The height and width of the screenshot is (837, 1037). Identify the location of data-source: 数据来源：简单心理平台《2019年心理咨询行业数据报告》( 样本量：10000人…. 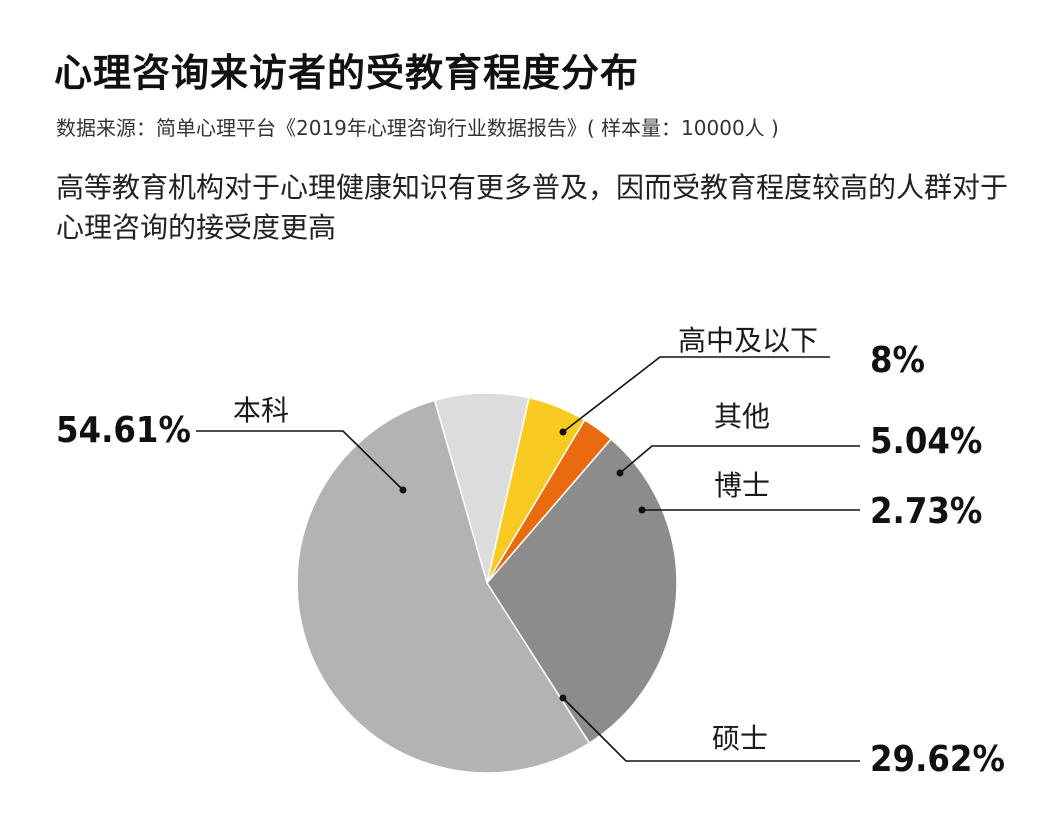
(417, 128).